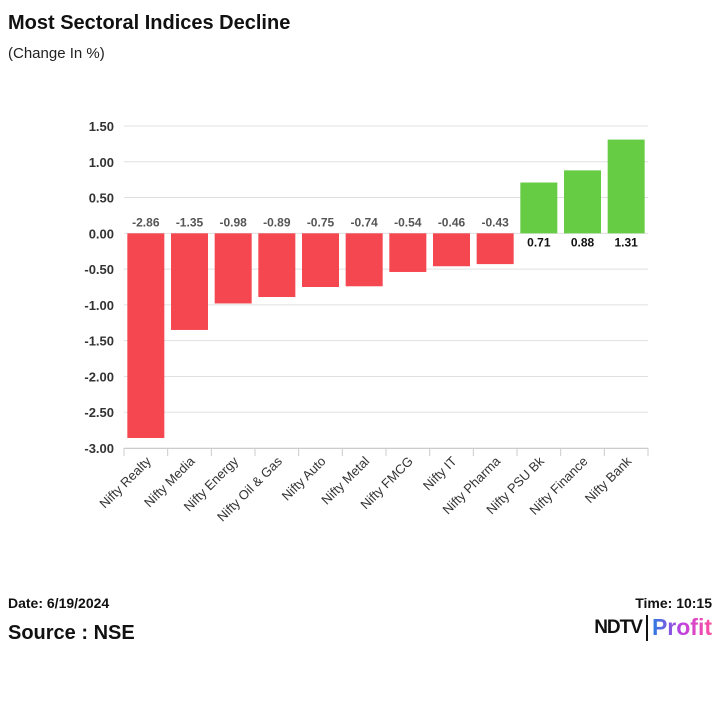 The image size is (720, 720). I want to click on data-label: 1.31, so click(626, 242).